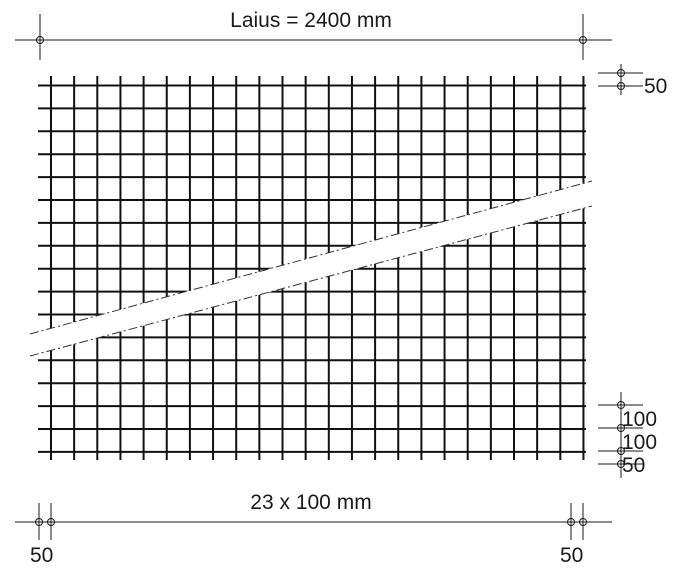 The height and width of the screenshot is (570, 693). What do you see at coordinates (310, 502) in the screenshot?
I see `bottom-dimension-label: 23 x 100 mm` at bounding box center [310, 502].